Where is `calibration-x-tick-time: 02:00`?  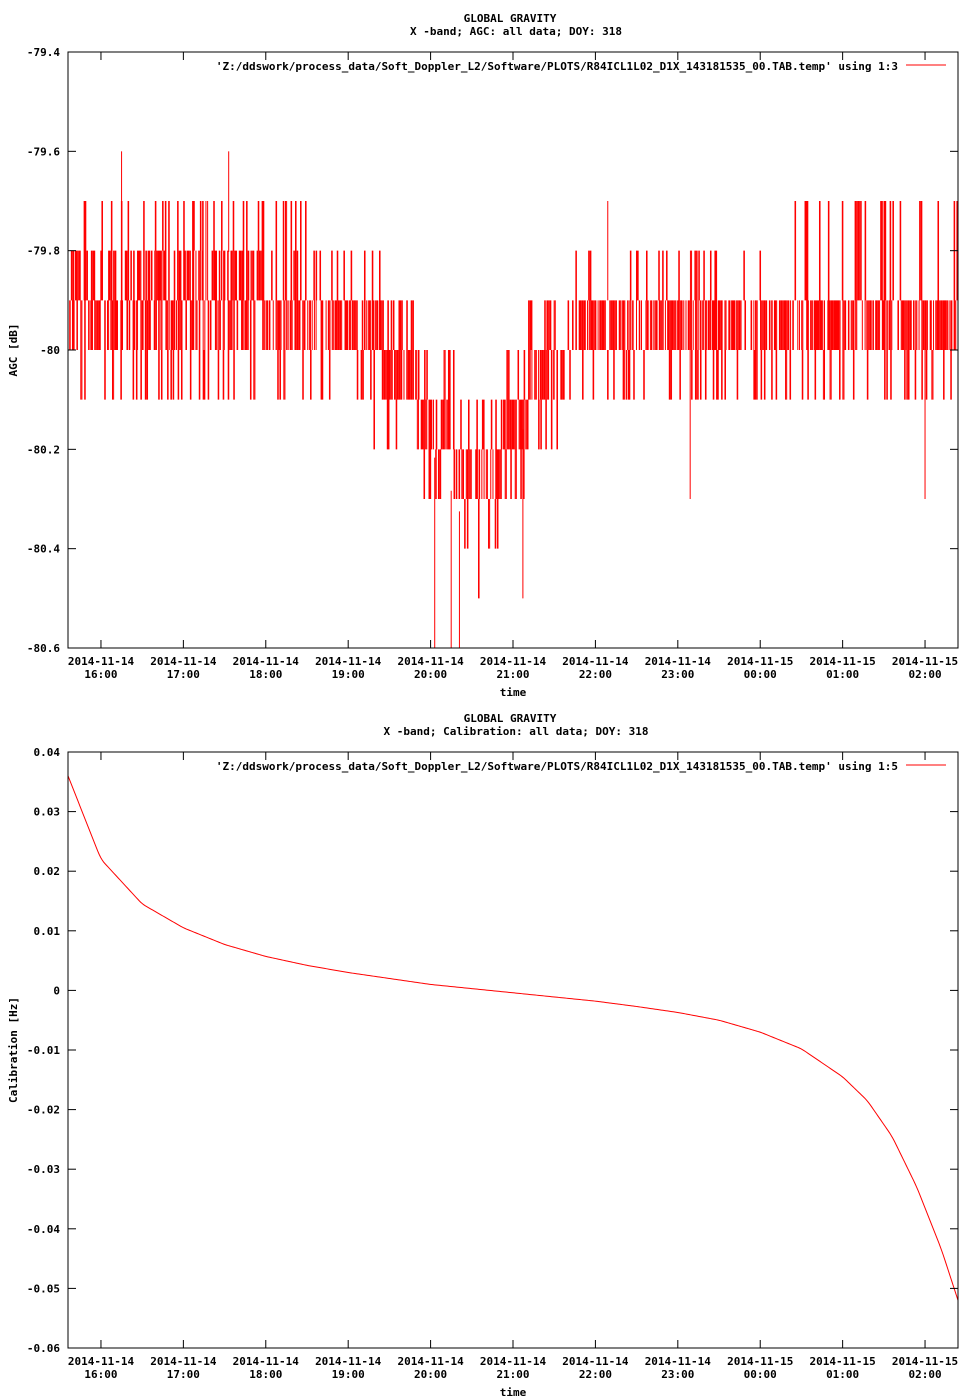
calibration-x-tick-time: 02:00 is located at coordinates (924, 1374).